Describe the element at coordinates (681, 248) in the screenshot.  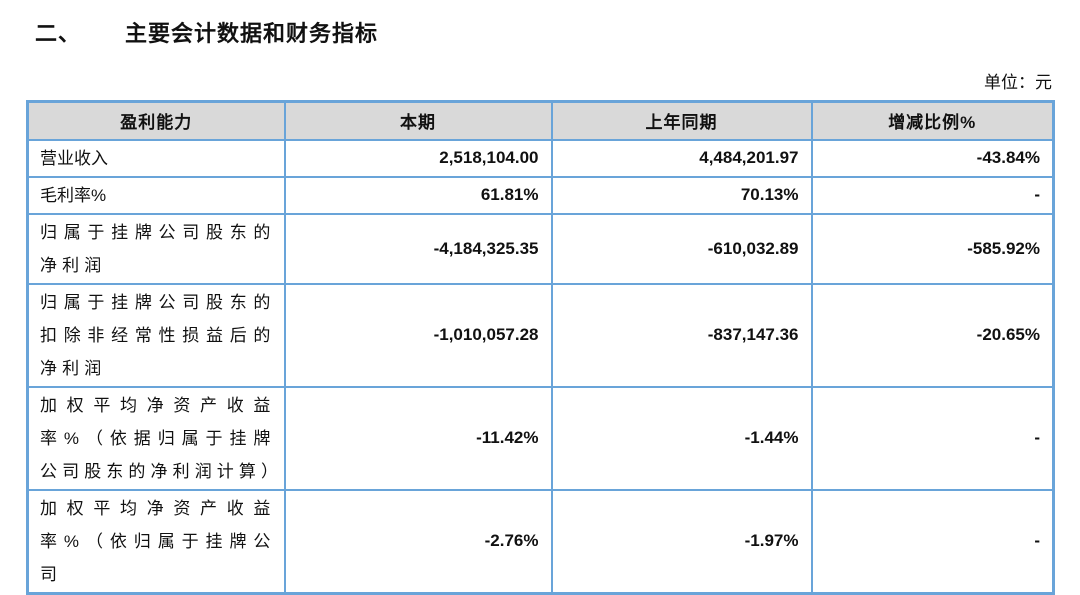
I see `row-prior-value: -610,032.89` at that location.